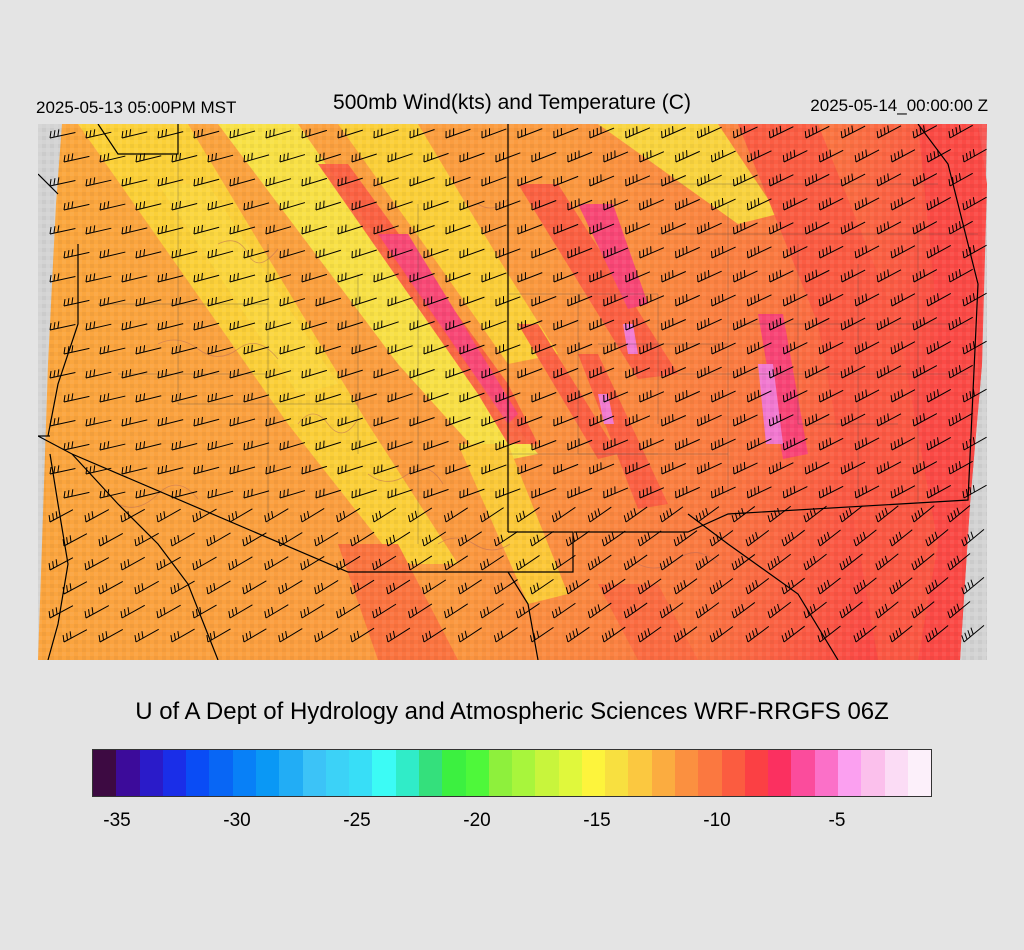  I want to click on map-title: 500mb Wind(kts) and Temperature (C), so click(512, 102).